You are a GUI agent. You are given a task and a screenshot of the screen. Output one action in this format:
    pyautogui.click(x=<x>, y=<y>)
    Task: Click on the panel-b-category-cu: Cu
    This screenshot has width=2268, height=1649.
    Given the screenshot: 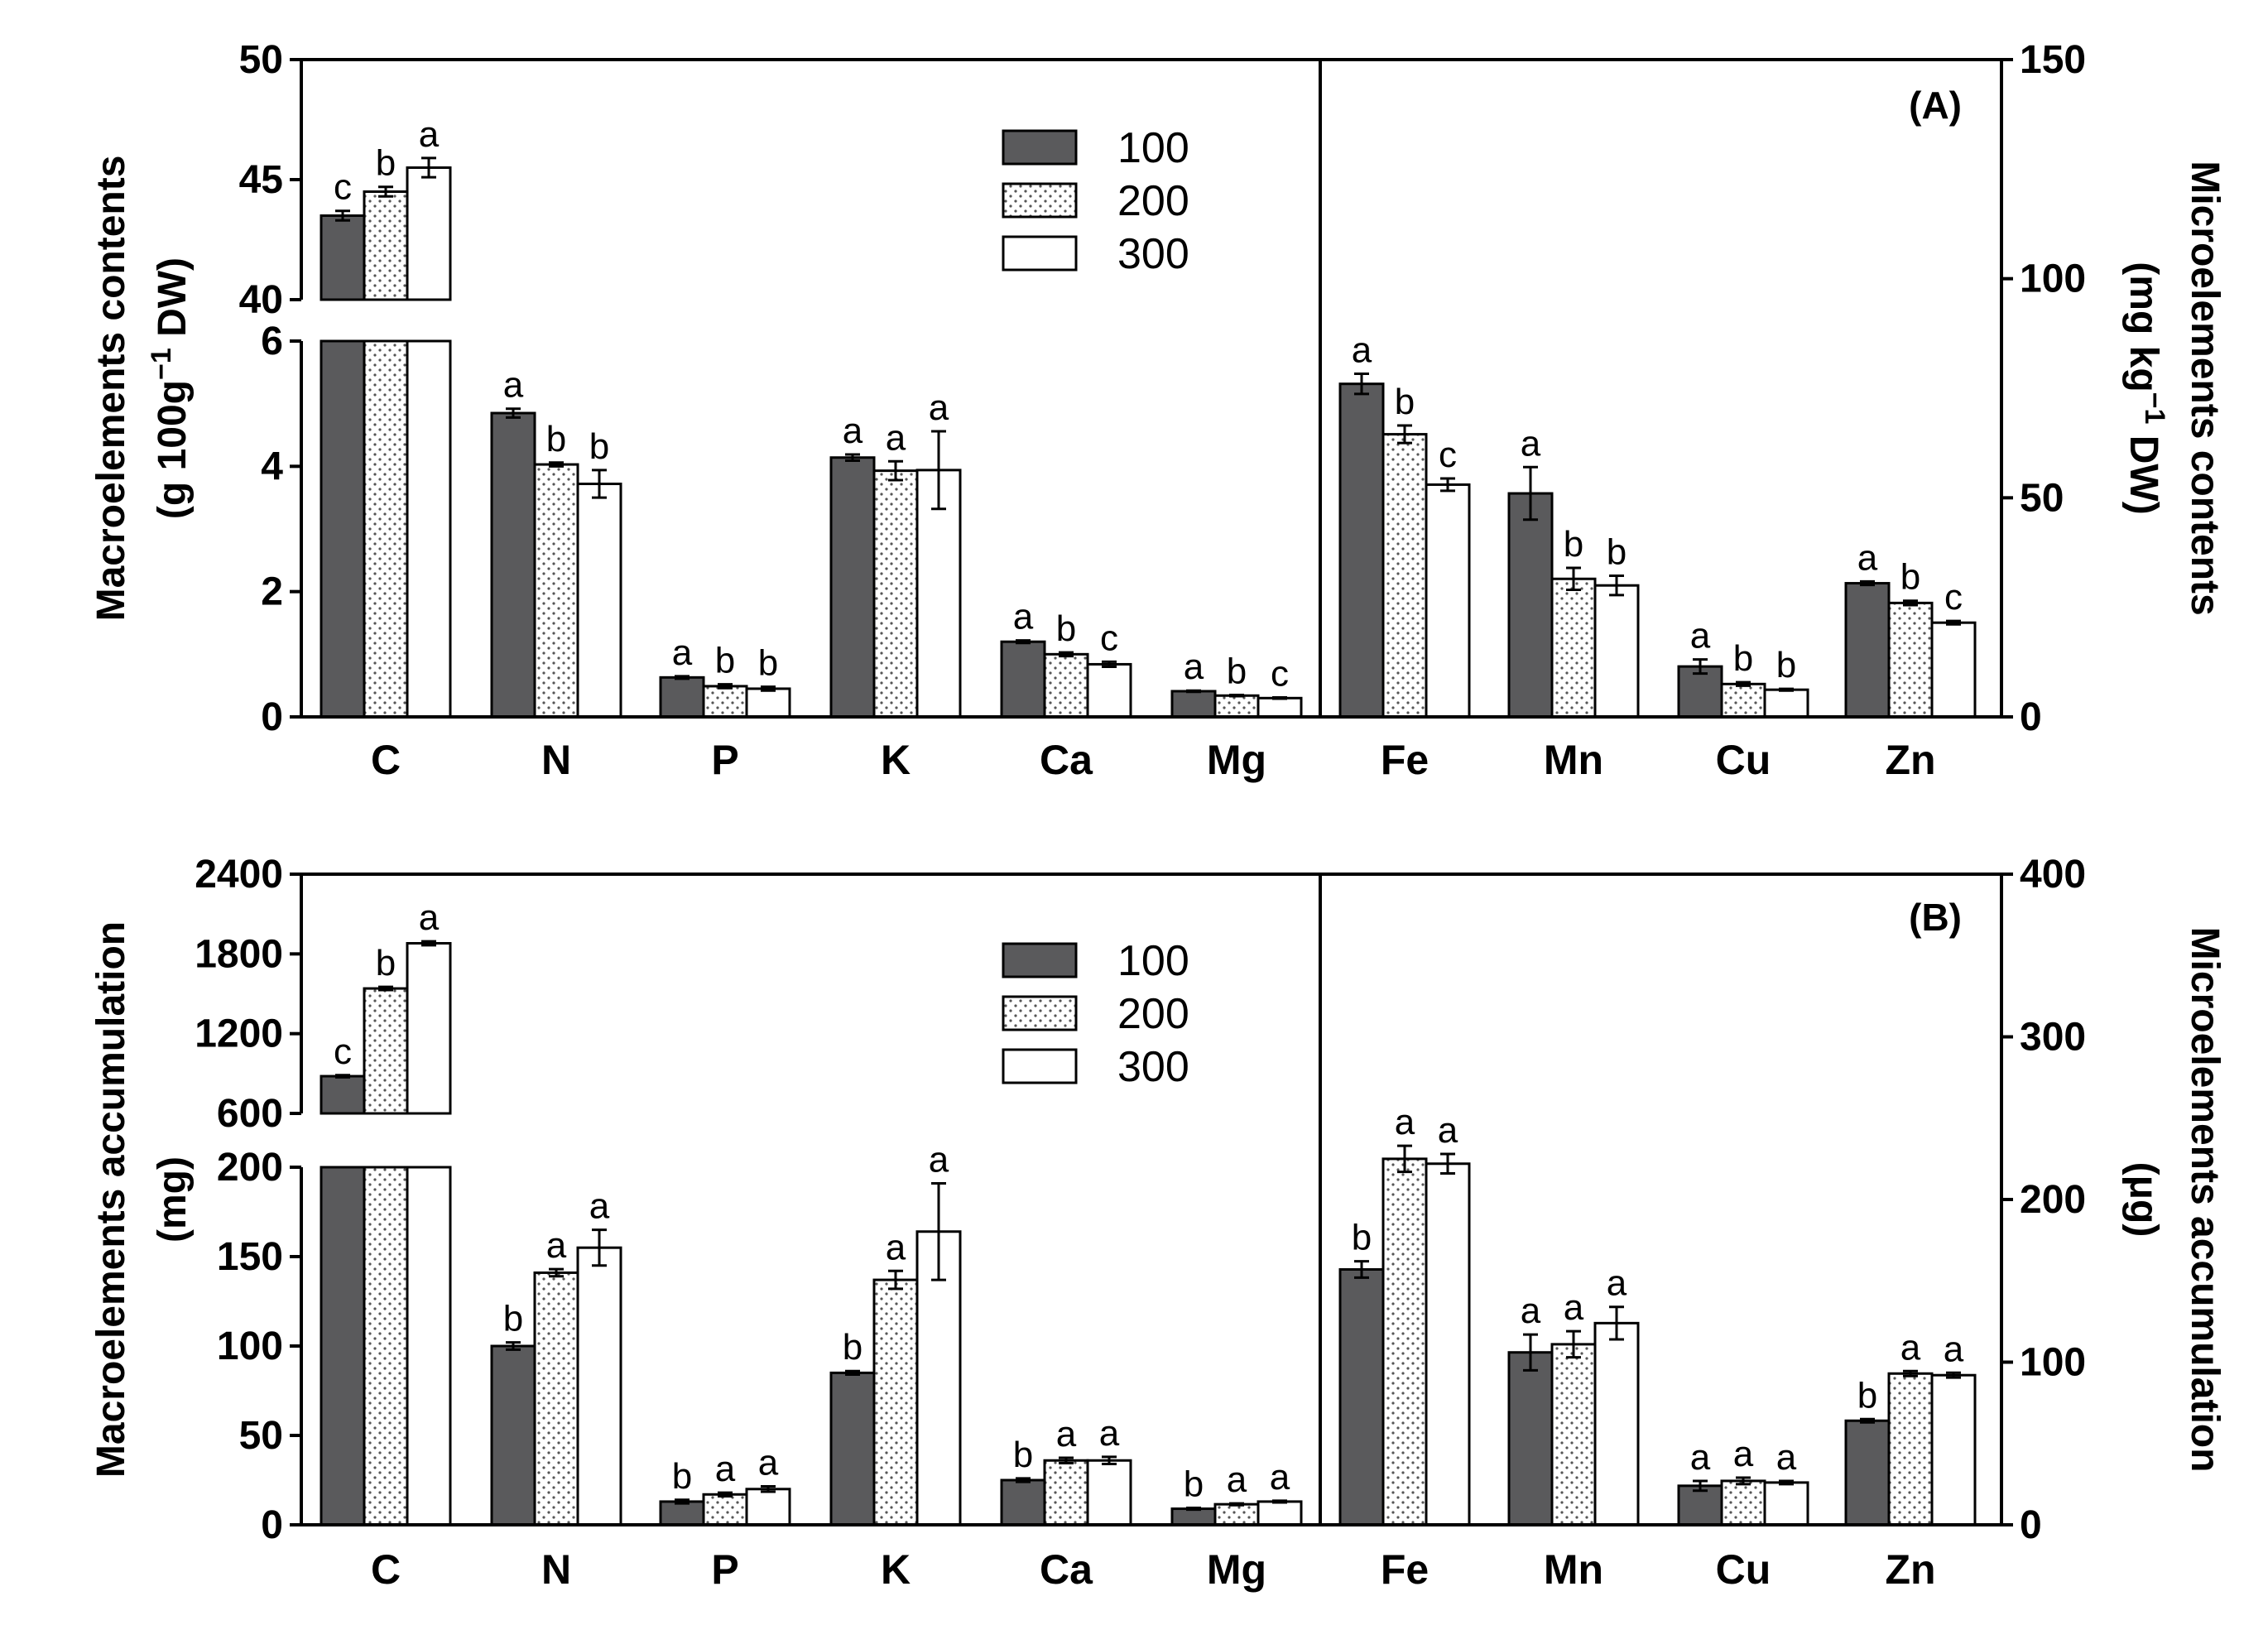 What is the action you would take?
    pyautogui.click(x=1743, y=1569)
    